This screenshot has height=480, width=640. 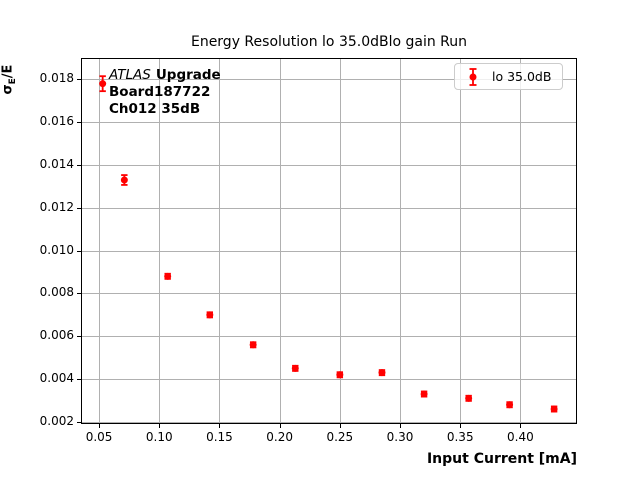 What do you see at coordinates (340, 437) in the screenshot?
I see `x-tick-label: 0.25` at bounding box center [340, 437].